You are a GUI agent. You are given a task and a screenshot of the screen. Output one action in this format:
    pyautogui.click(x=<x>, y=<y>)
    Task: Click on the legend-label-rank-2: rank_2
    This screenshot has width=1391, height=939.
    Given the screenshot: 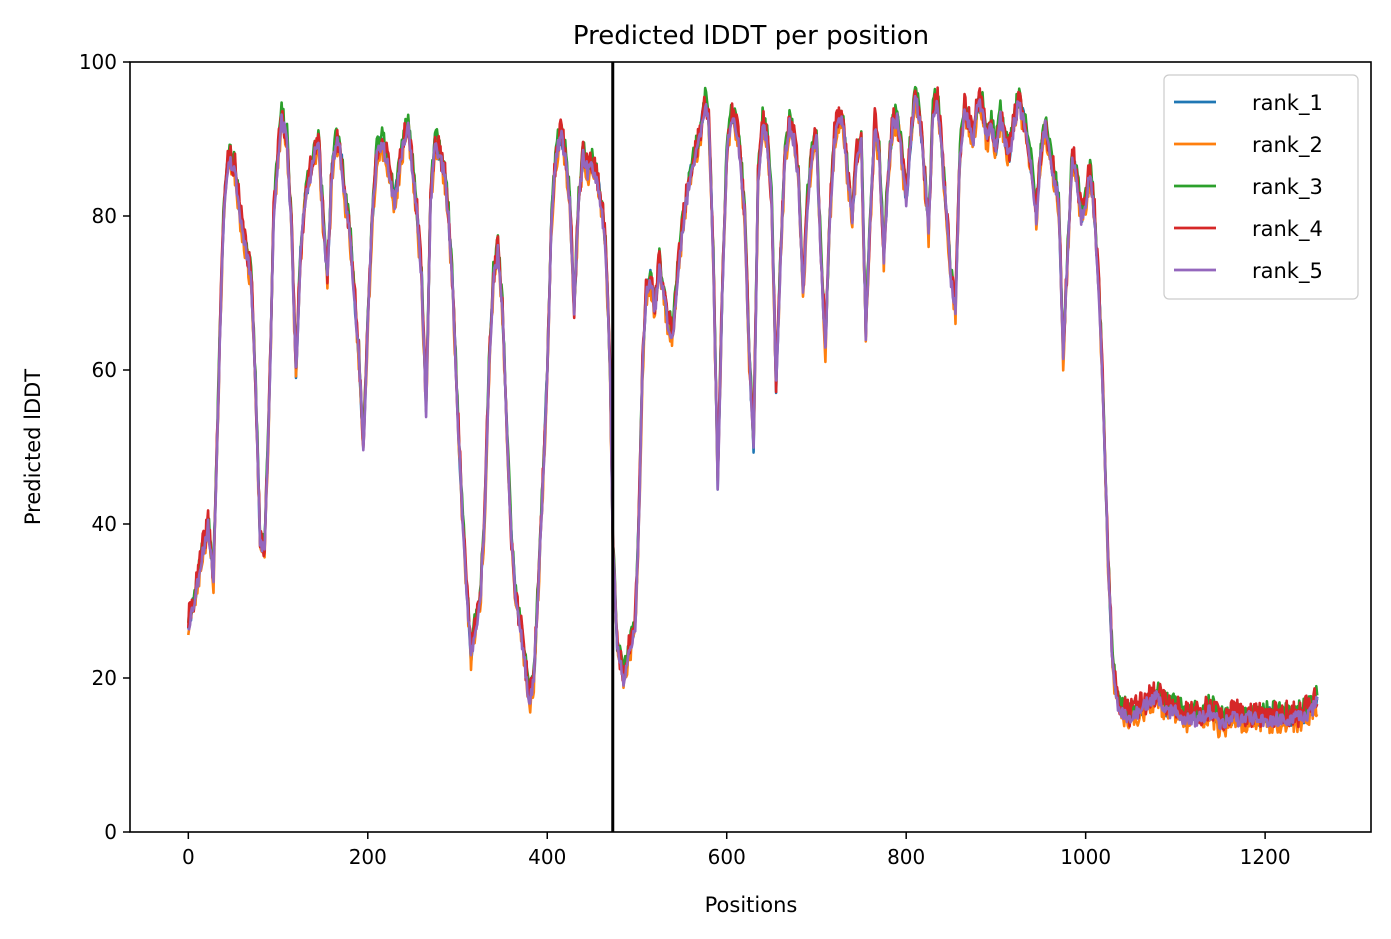 What is the action you would take?
    pyautogui.click(x=1287, y=145)
    